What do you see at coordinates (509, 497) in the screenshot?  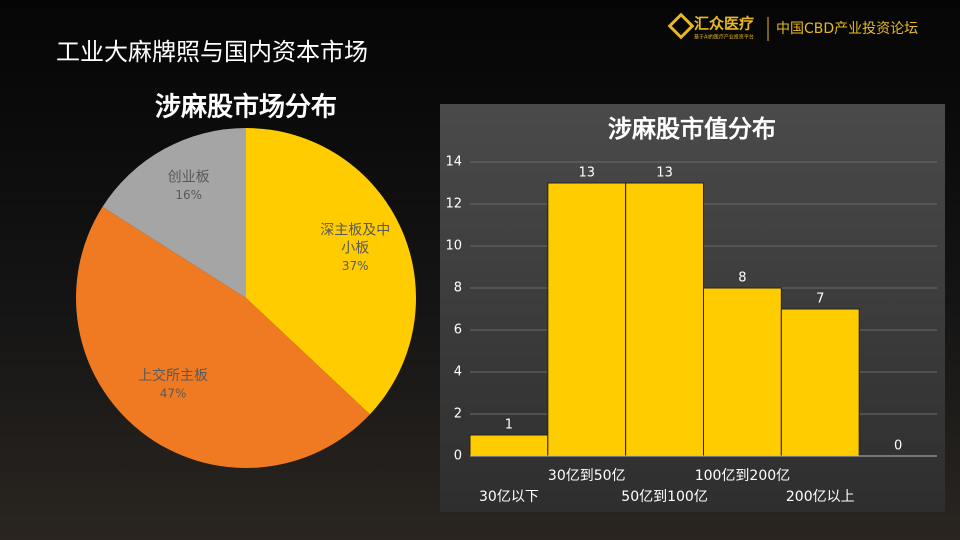 I see `x-tick-label: 30亿以下` at bounding box center [509, 497].